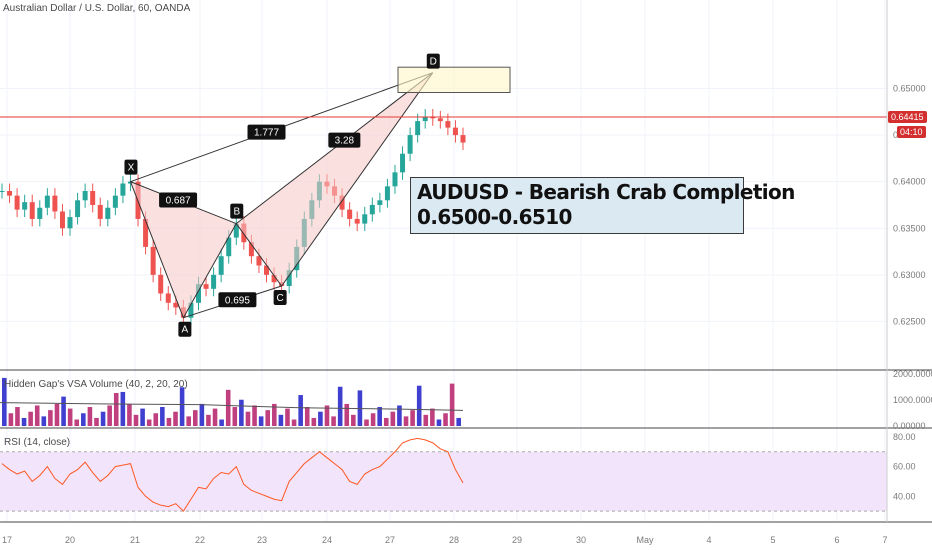  Describe the element at coordinates (904, 467) in the screenshot. I see `rsi-tick-label: 60.00` at that location.